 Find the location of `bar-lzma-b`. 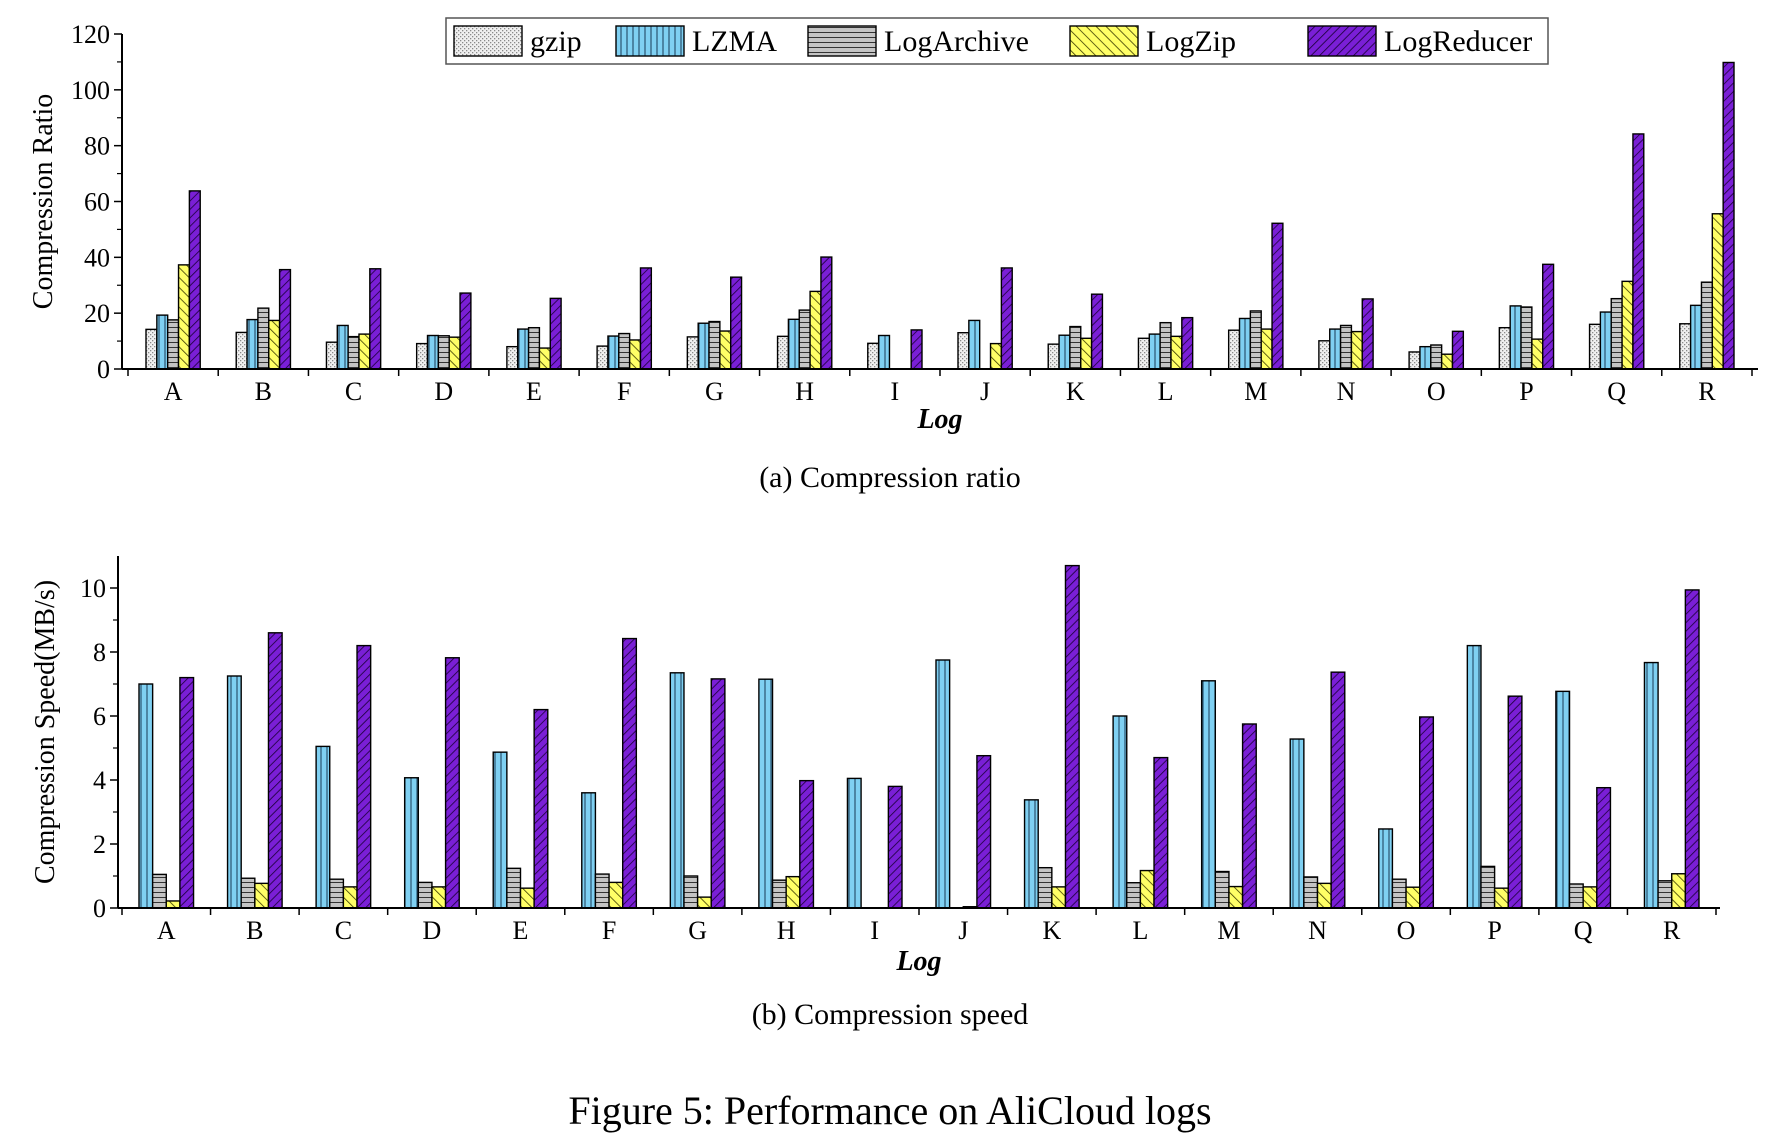

bar-lzma-b is located at coordinates (252, 344).